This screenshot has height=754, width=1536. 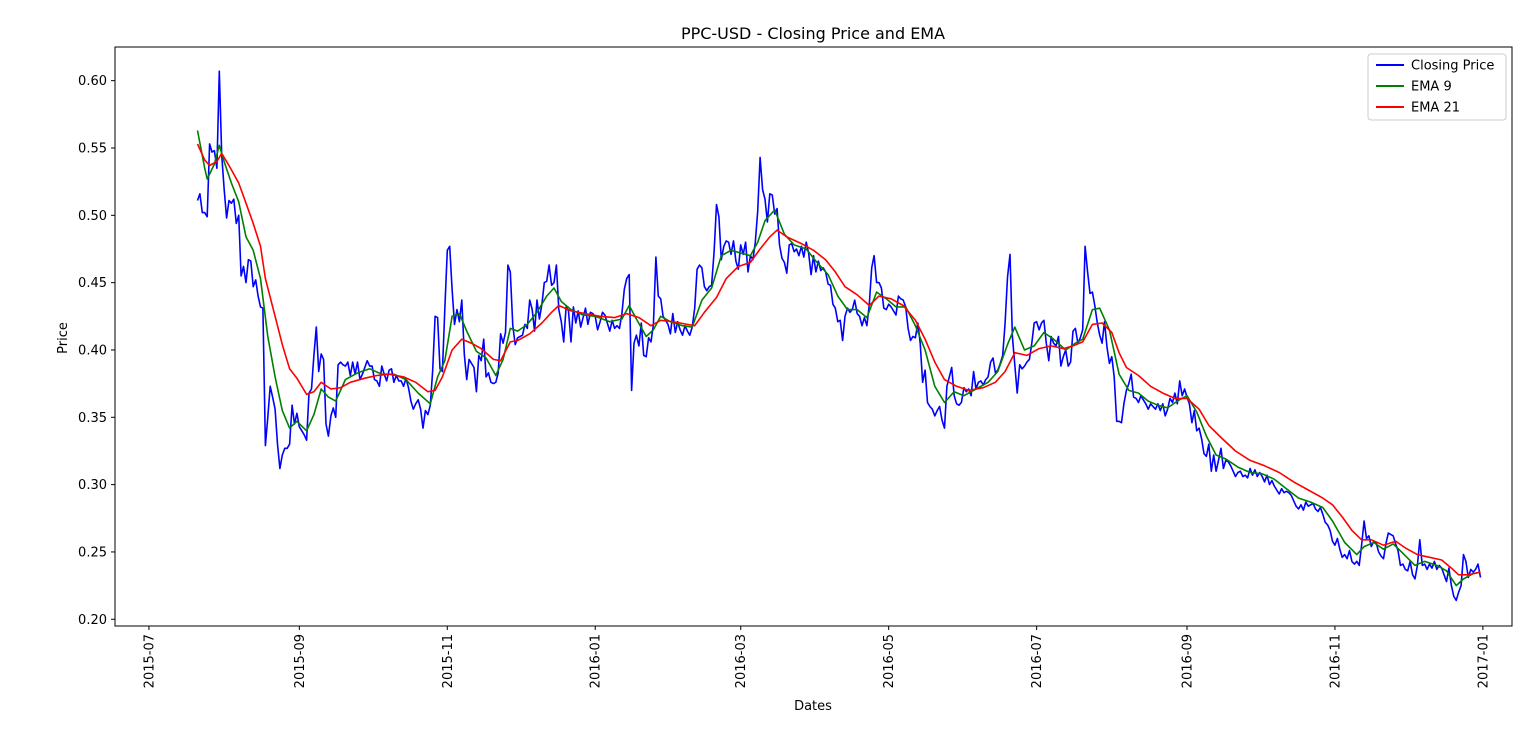 I want to click on y-axis-ticks: 0.20 0.25 0.30 0.35 0.40 0.45 0.50 0.55 0.60, so click(x=96, y=351).